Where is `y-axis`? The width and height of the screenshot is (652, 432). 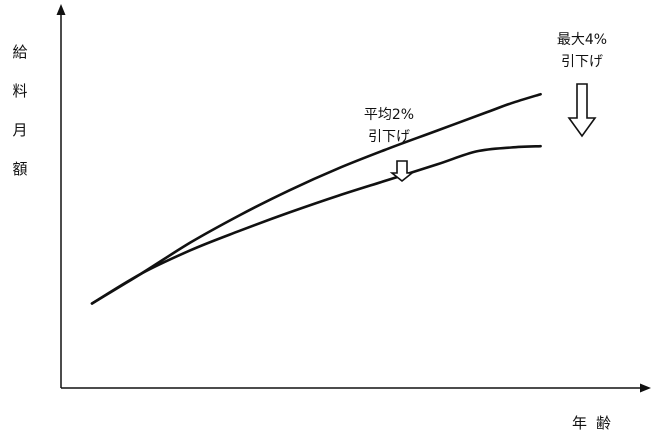
y-axis is located at coordinates (61, 196).